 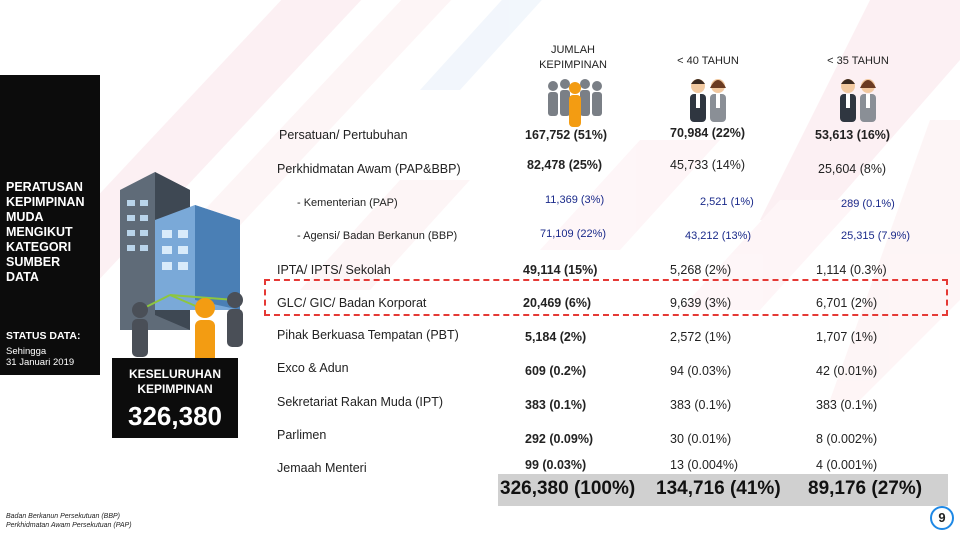 I want to click on grand-total-under-40: 134,716 (41%), so click(x=718, y=488).